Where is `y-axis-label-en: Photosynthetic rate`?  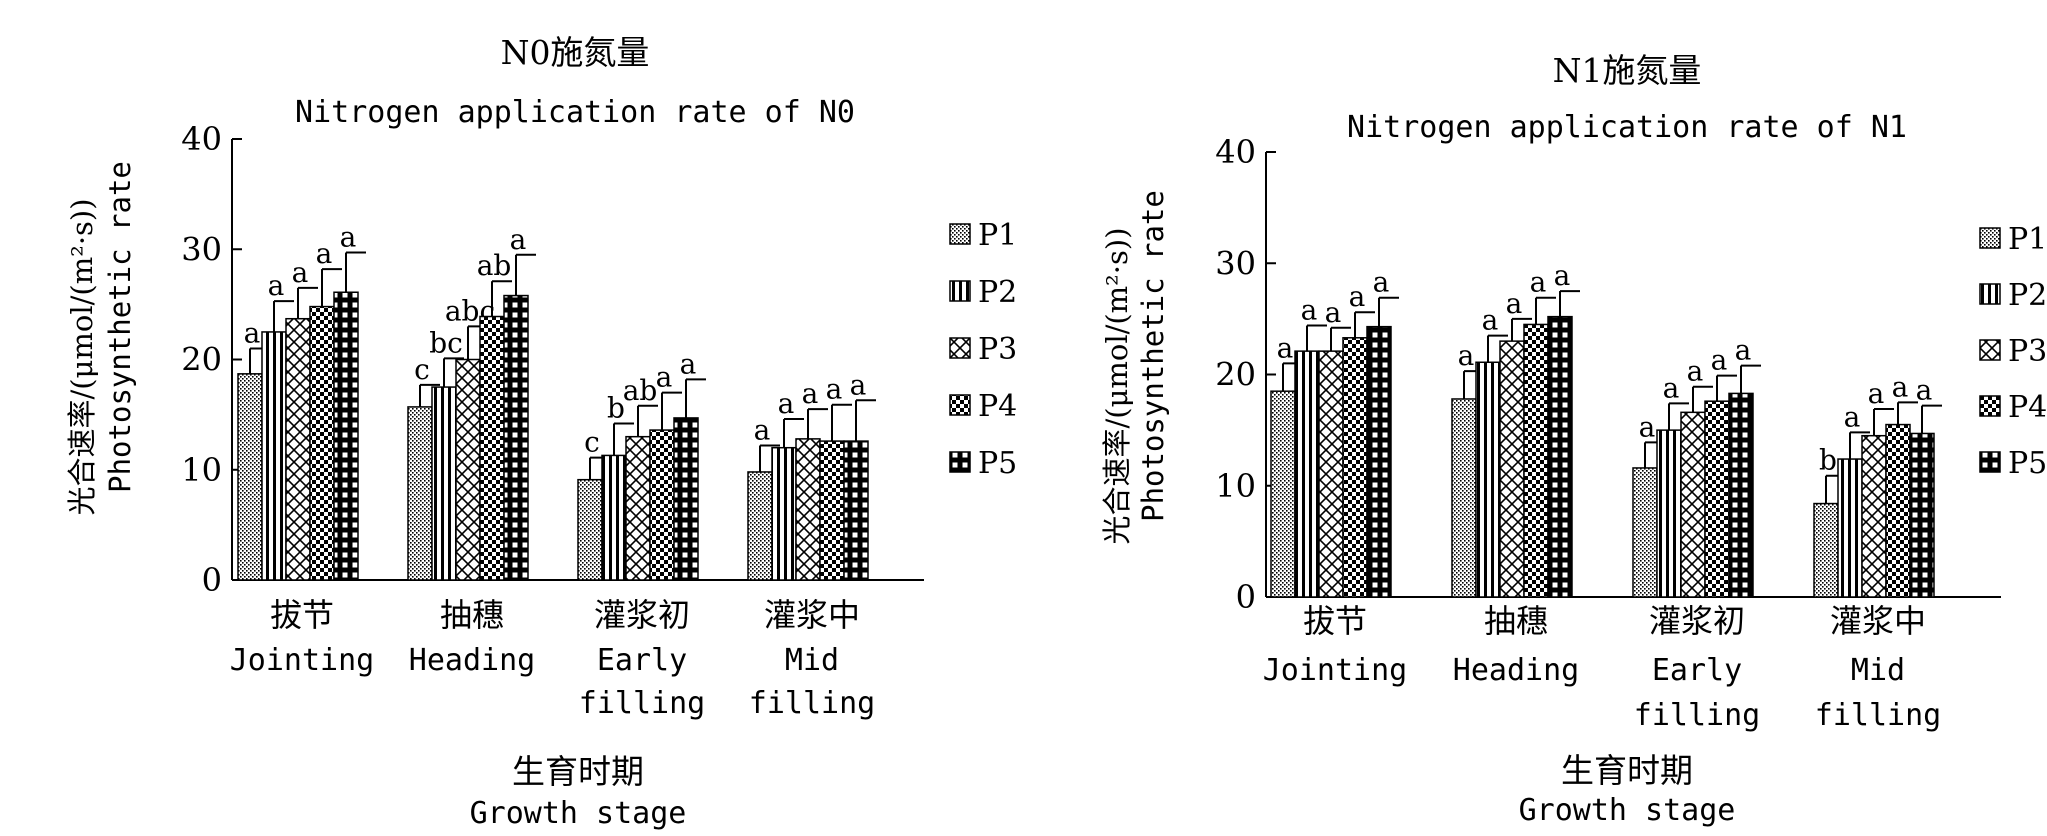
y-axis-label-en: Photosynthetic rate is located at coordinates (120, 327).